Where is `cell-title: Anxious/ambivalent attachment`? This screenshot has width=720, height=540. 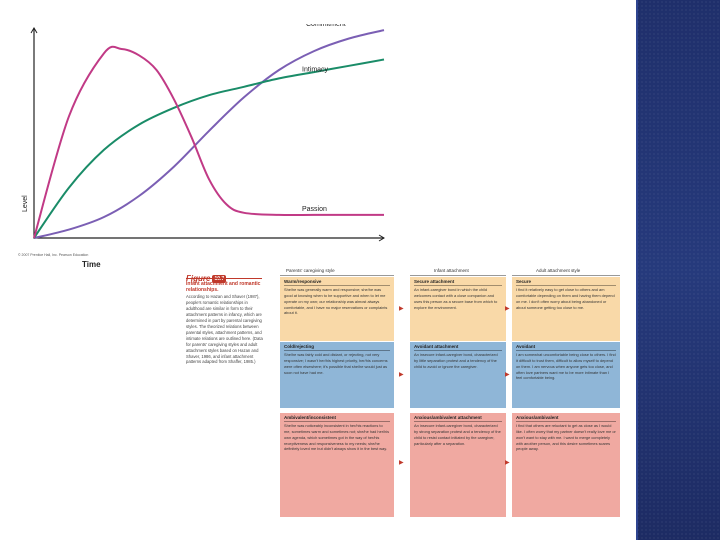
cell-title: Anxious/ambivalent attachment is located at coordinates (458, 418).